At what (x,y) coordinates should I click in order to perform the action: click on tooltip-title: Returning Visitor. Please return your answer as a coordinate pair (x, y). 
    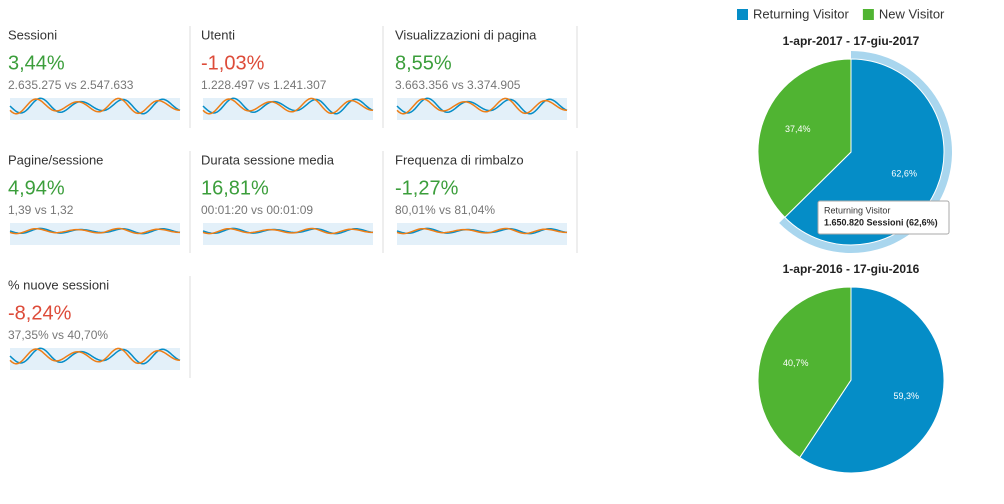
    Looking at the image, I should click on (857, 210).